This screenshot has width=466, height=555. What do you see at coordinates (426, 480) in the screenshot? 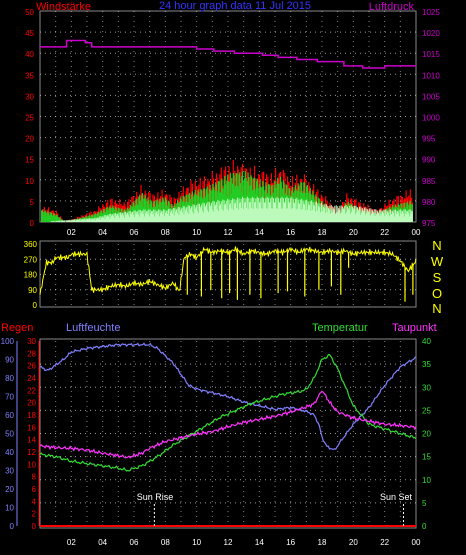
I see `temperature-tick-label: 10` at bounding box center [426, 480].